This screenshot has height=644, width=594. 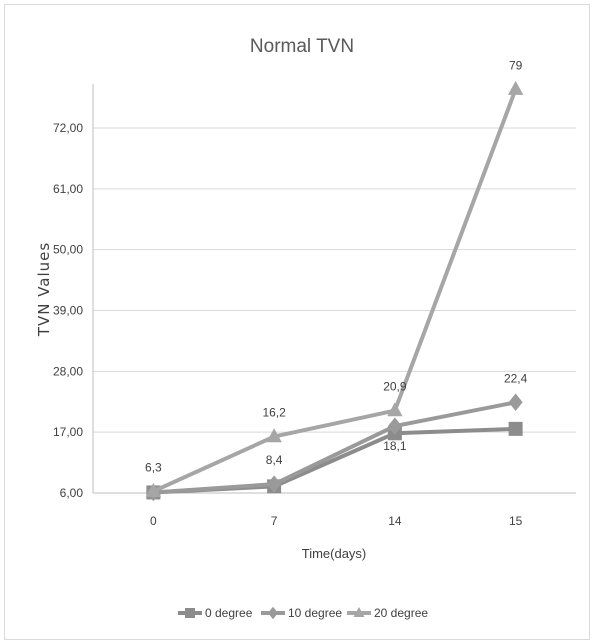 I want to click on chart-title: Normal TVN, so click(x=302, y=46).